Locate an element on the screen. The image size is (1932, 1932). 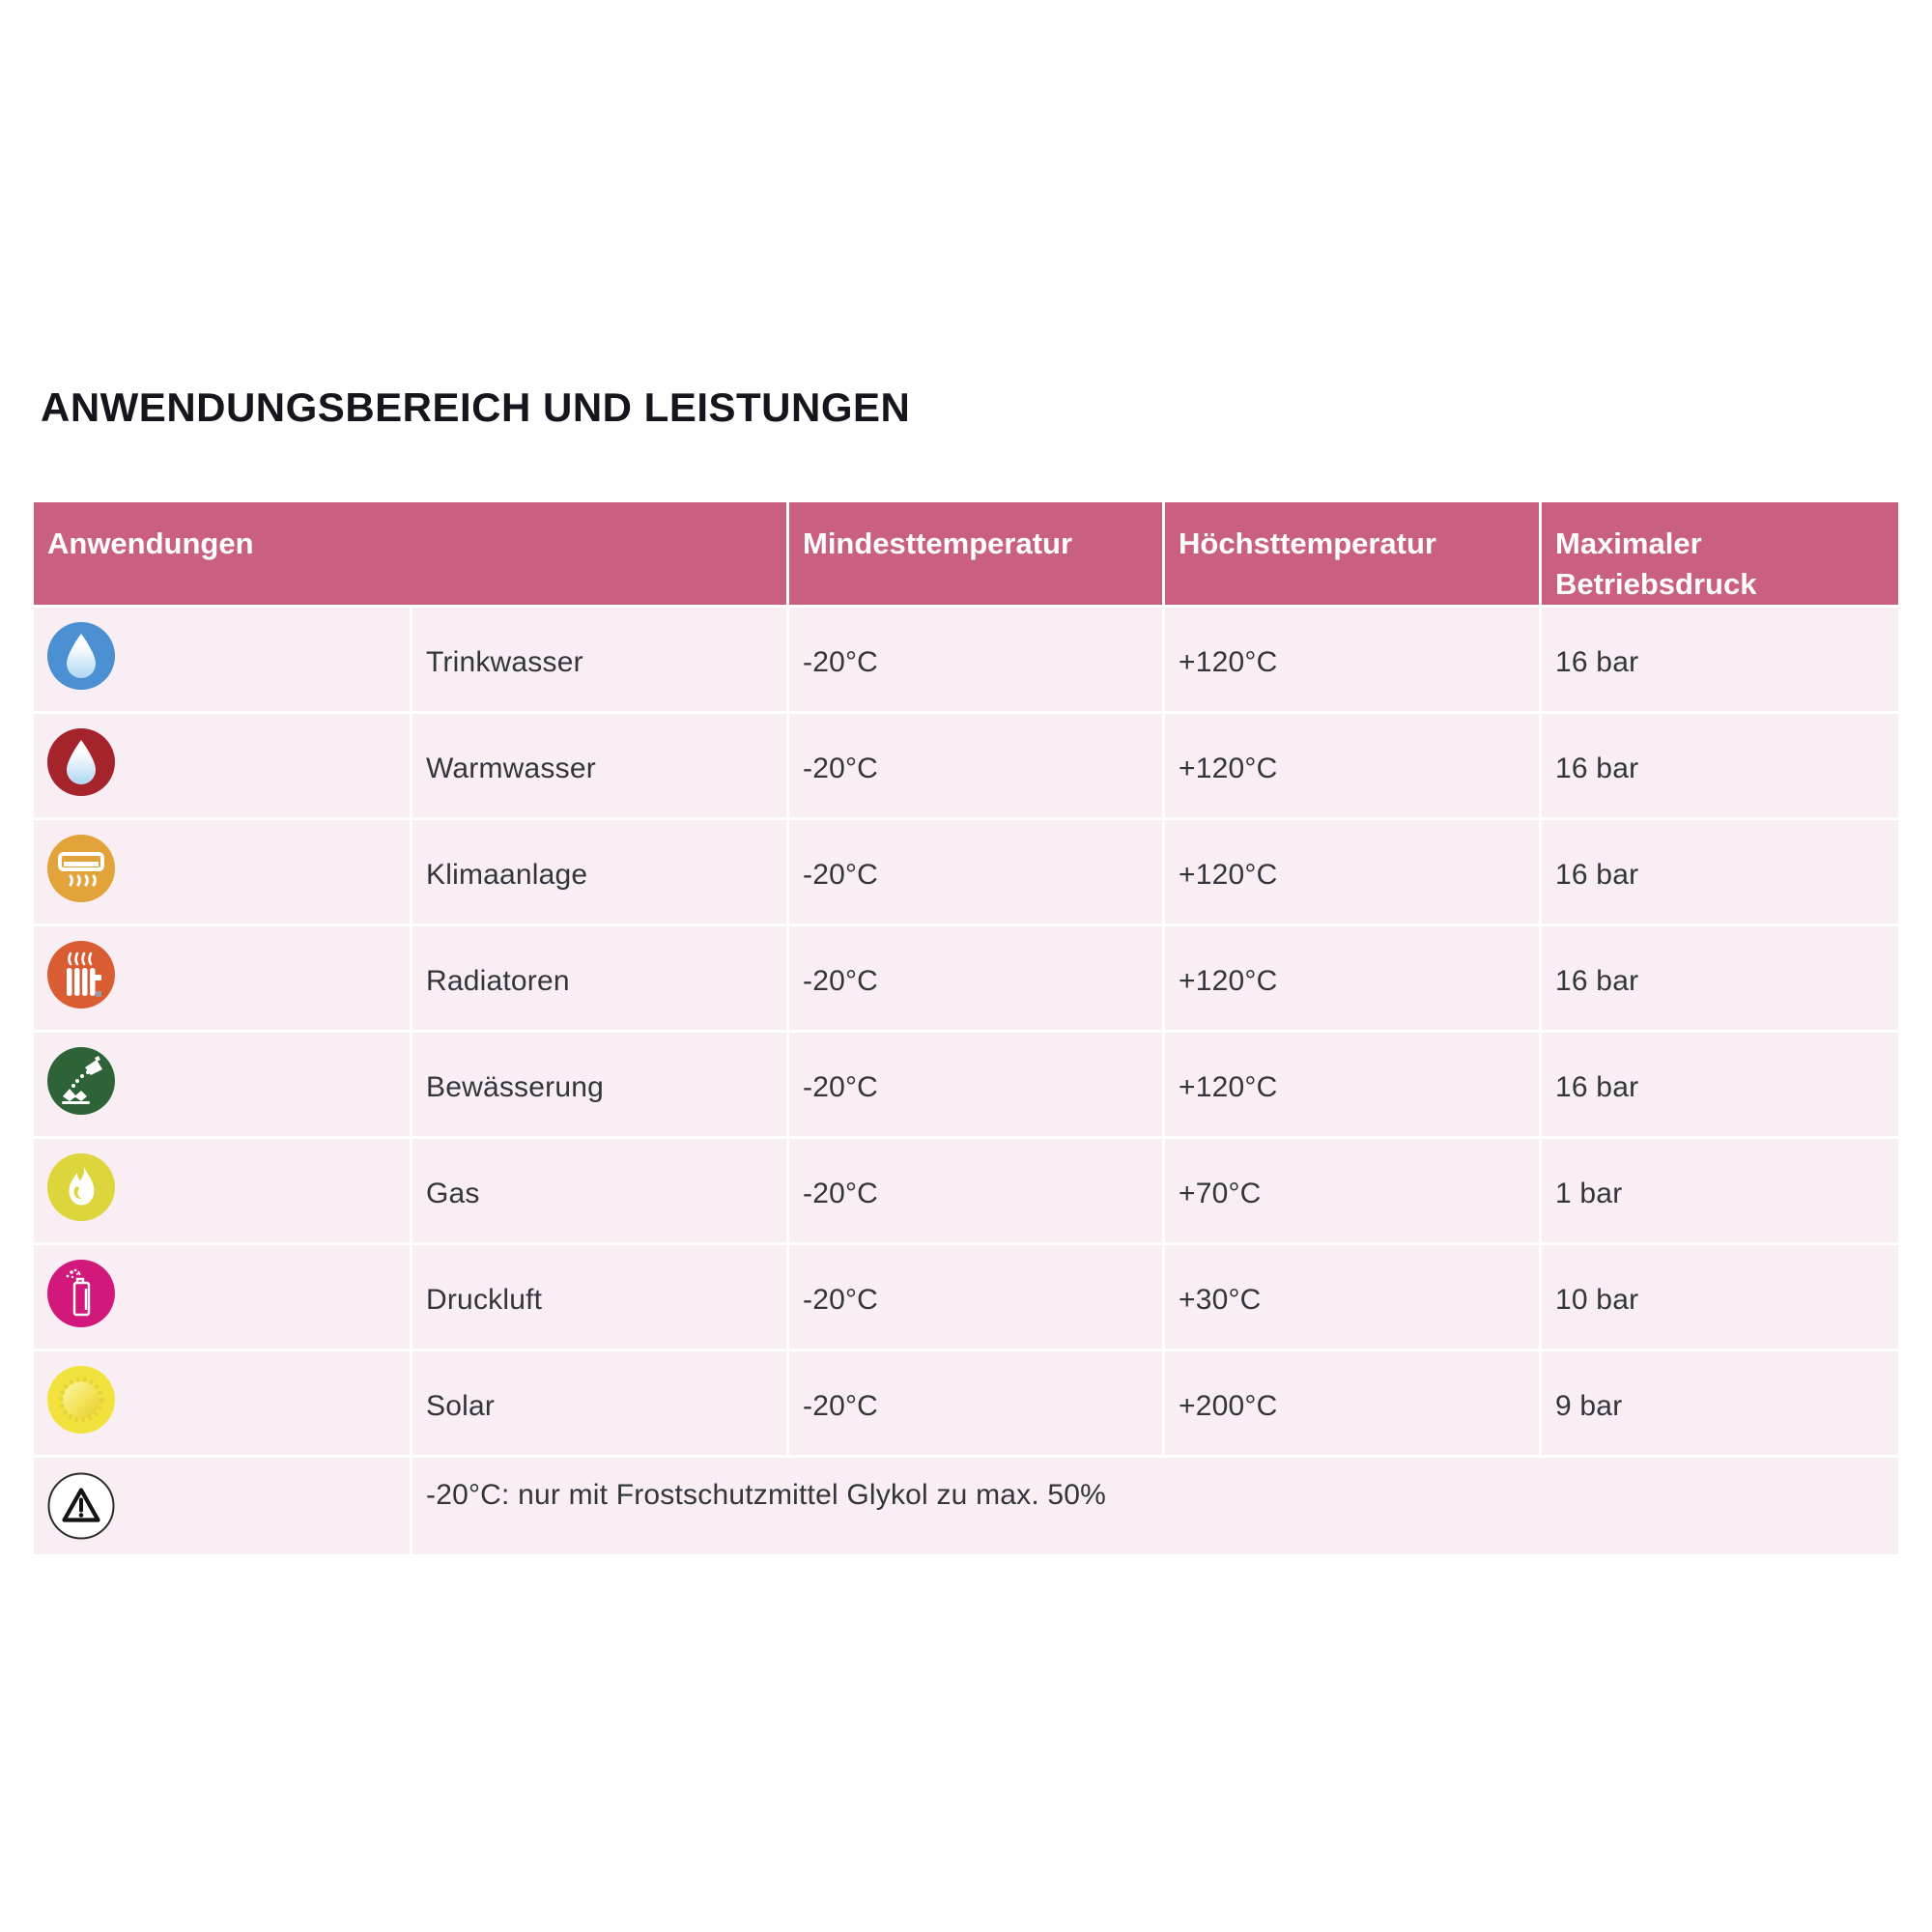
sun-icon is located at coordinates (81, 1400).